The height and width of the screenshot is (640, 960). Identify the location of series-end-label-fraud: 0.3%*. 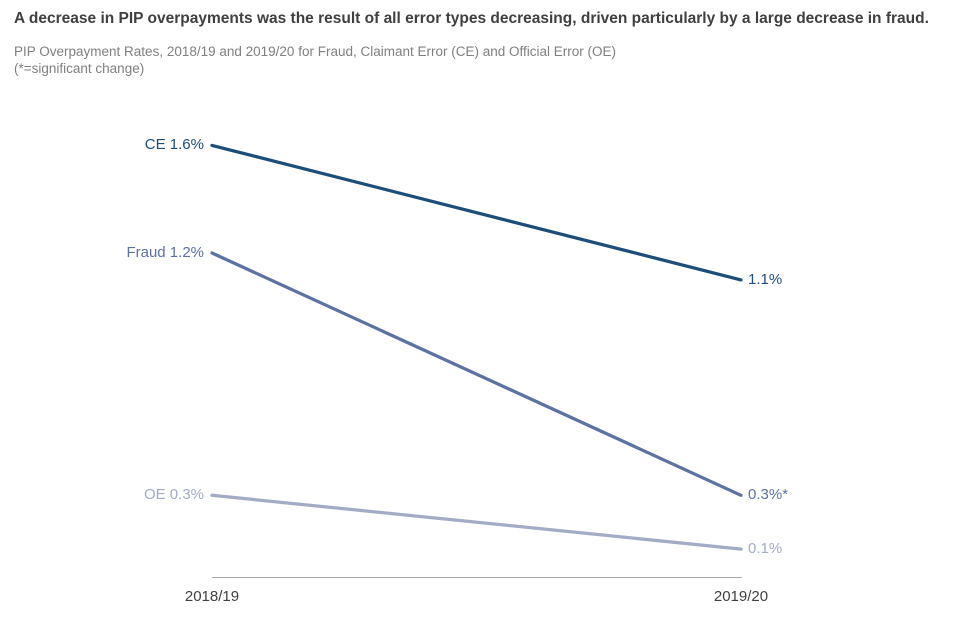
(768, 494).